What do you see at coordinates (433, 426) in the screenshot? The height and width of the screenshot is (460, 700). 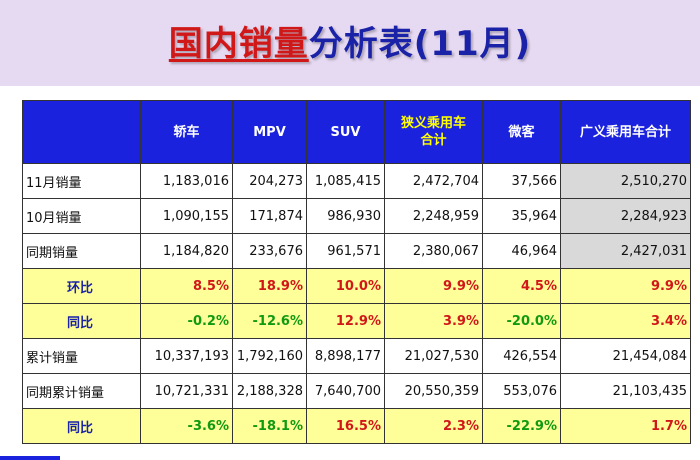 I see `table-cell: 2.3%` at bounding box center [433, 426].